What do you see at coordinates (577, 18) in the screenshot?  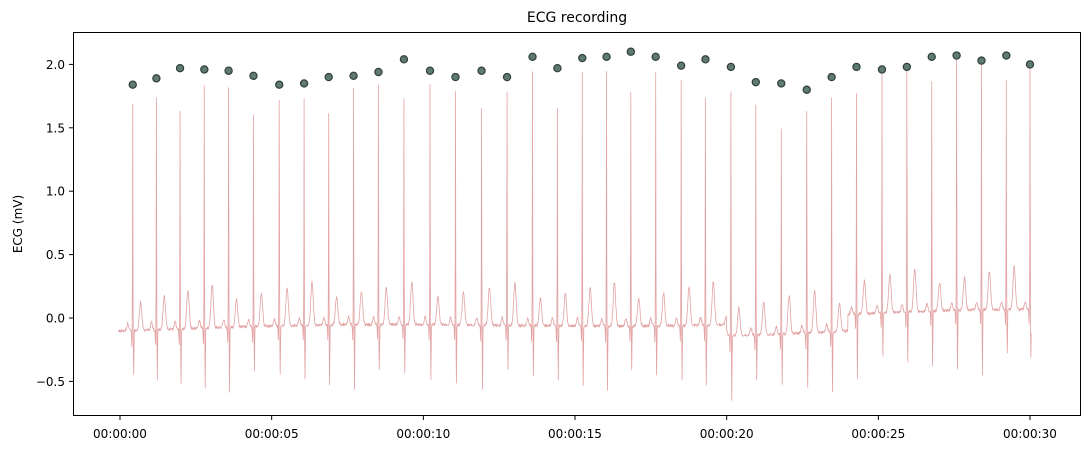 I see `chart-title: ECG recording` at bounding box center [577, 18].